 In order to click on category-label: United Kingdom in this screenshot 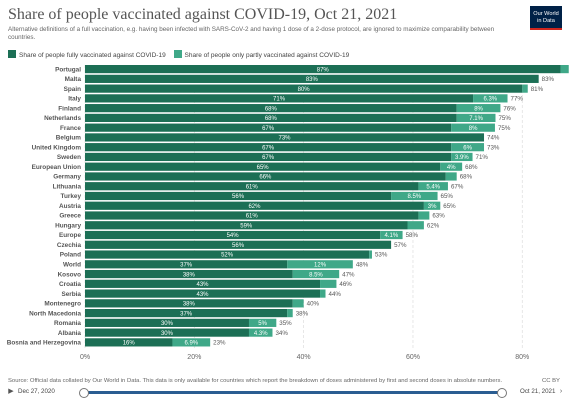, I will do `click(57, 147)`.